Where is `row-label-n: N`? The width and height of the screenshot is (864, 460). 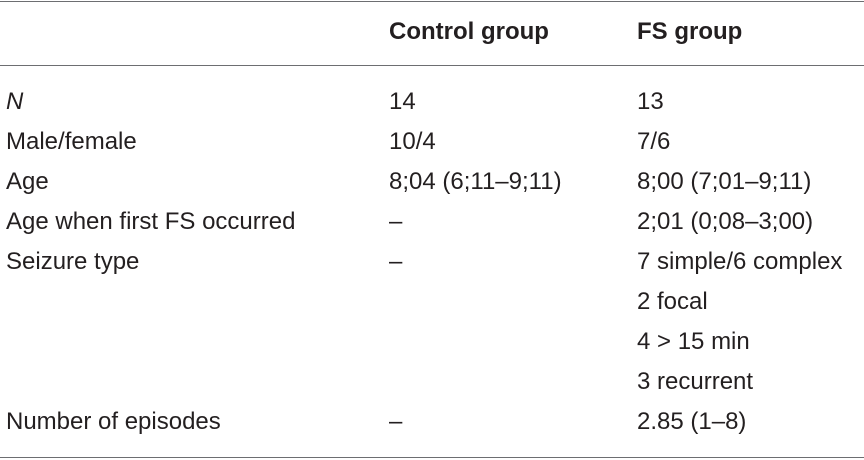
row-label-n: N is located at coordinates (15, 101).